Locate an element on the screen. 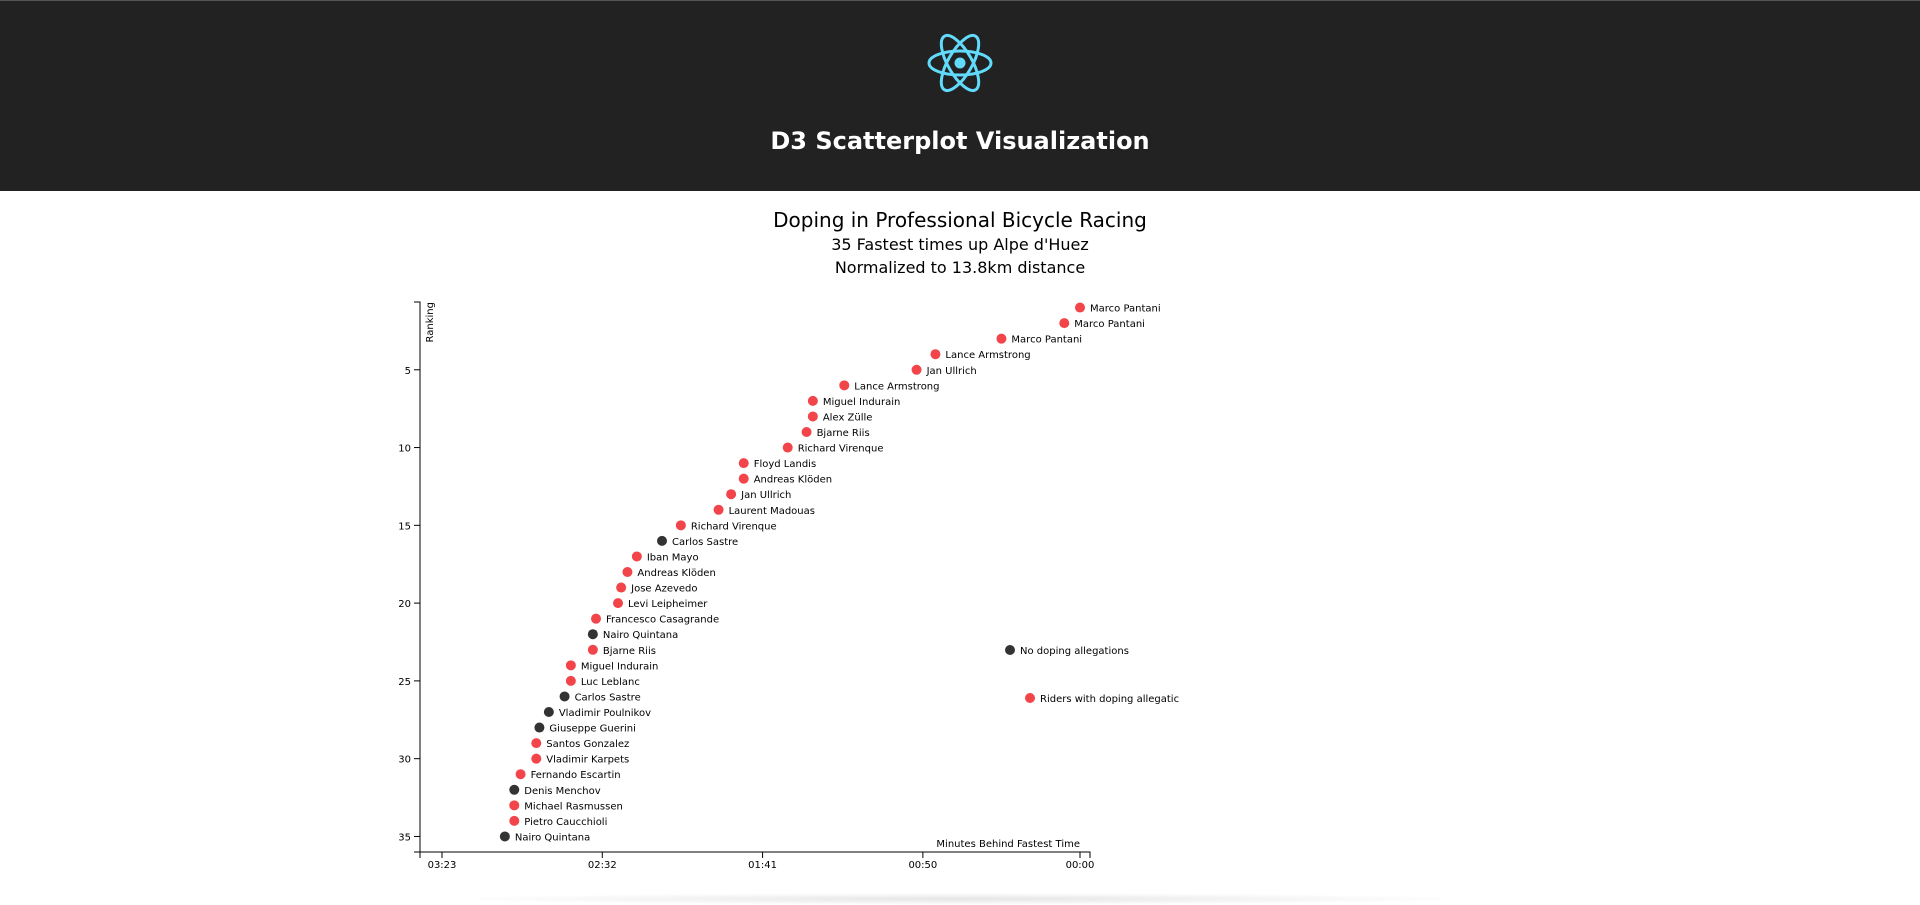 The width and height of the screenshot is (1920, 905). data-point-label: Pietro Caucchioli is located at coordinates (565, 822).